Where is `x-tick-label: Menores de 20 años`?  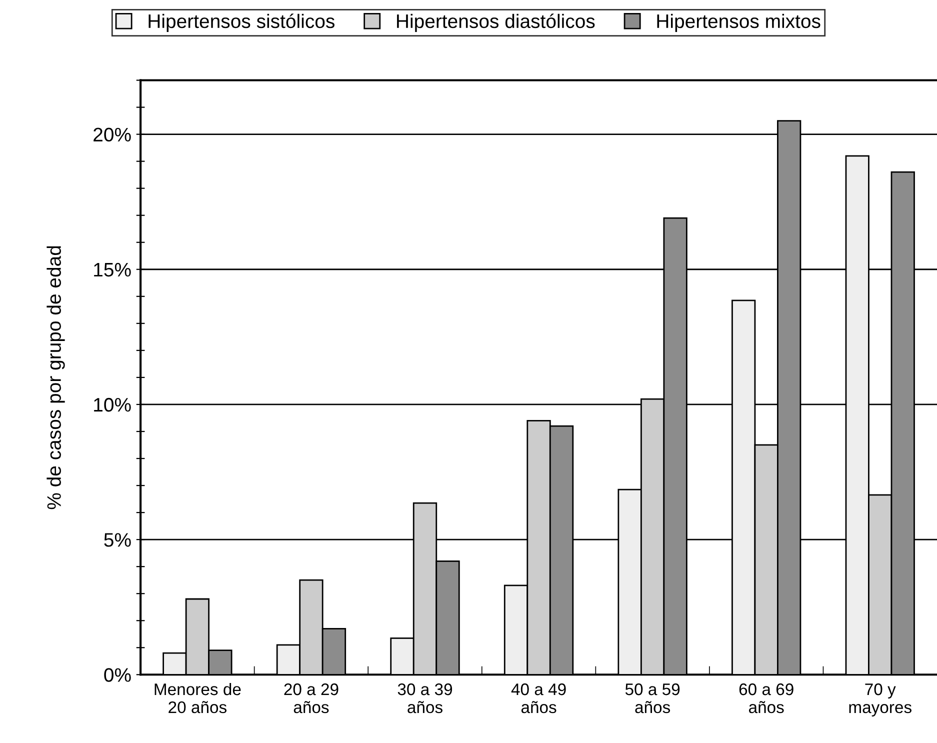 x-tick-label: Menores de 20 años is located at coordinates (197, 698).